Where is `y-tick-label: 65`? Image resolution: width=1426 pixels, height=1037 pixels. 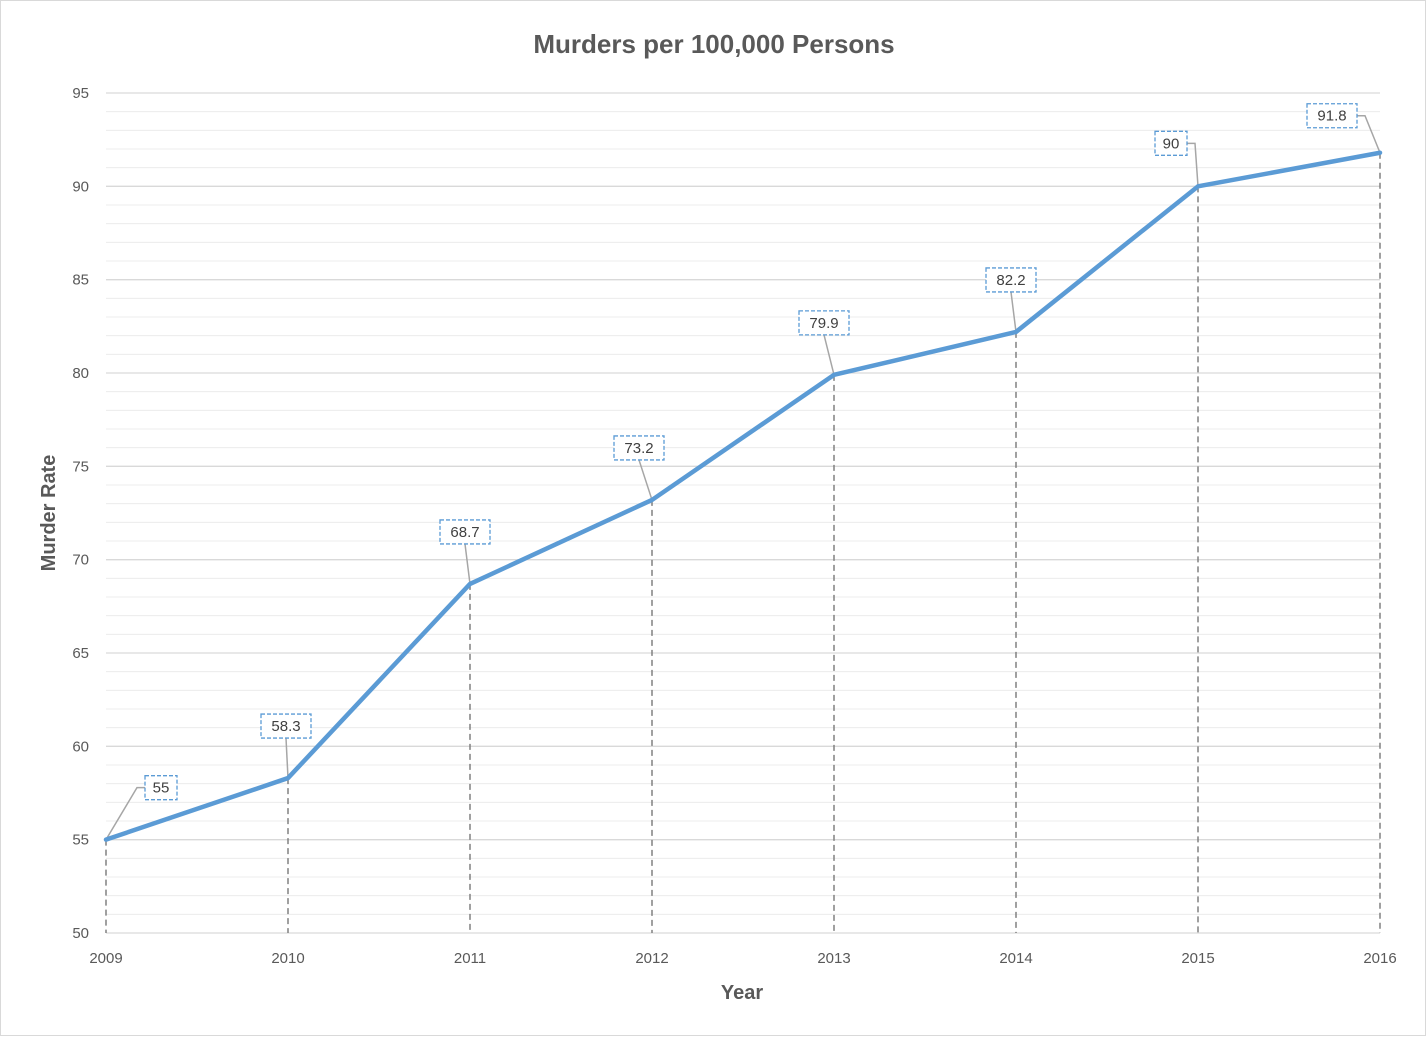 y-tick-label: 65 is located at coordinates (80, 653).